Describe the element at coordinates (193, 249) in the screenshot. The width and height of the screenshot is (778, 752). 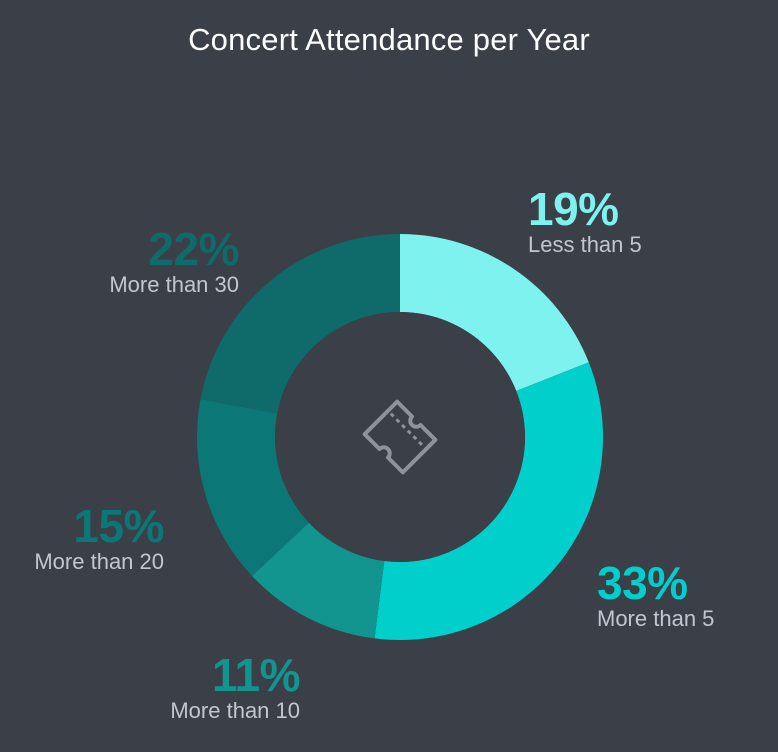
I see `slice-percent: 22%` at that location.